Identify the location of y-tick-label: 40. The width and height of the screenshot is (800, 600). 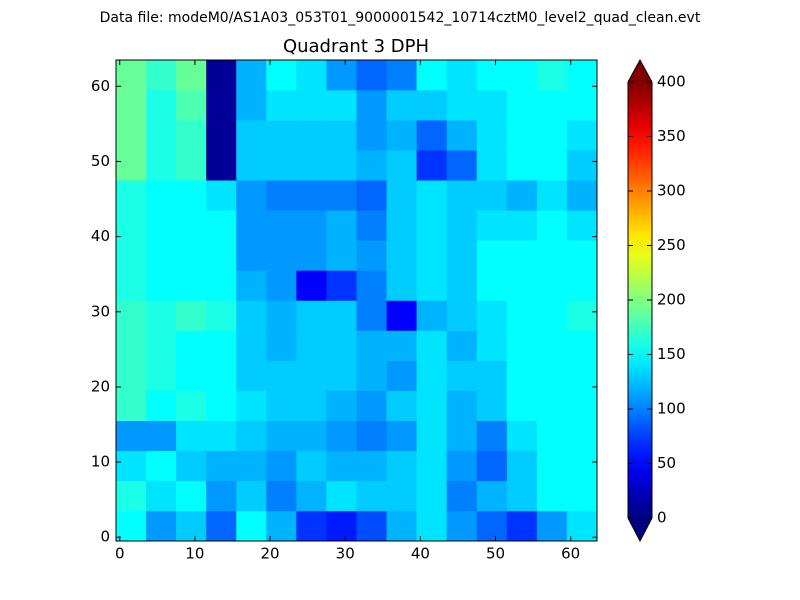
(100, 236).